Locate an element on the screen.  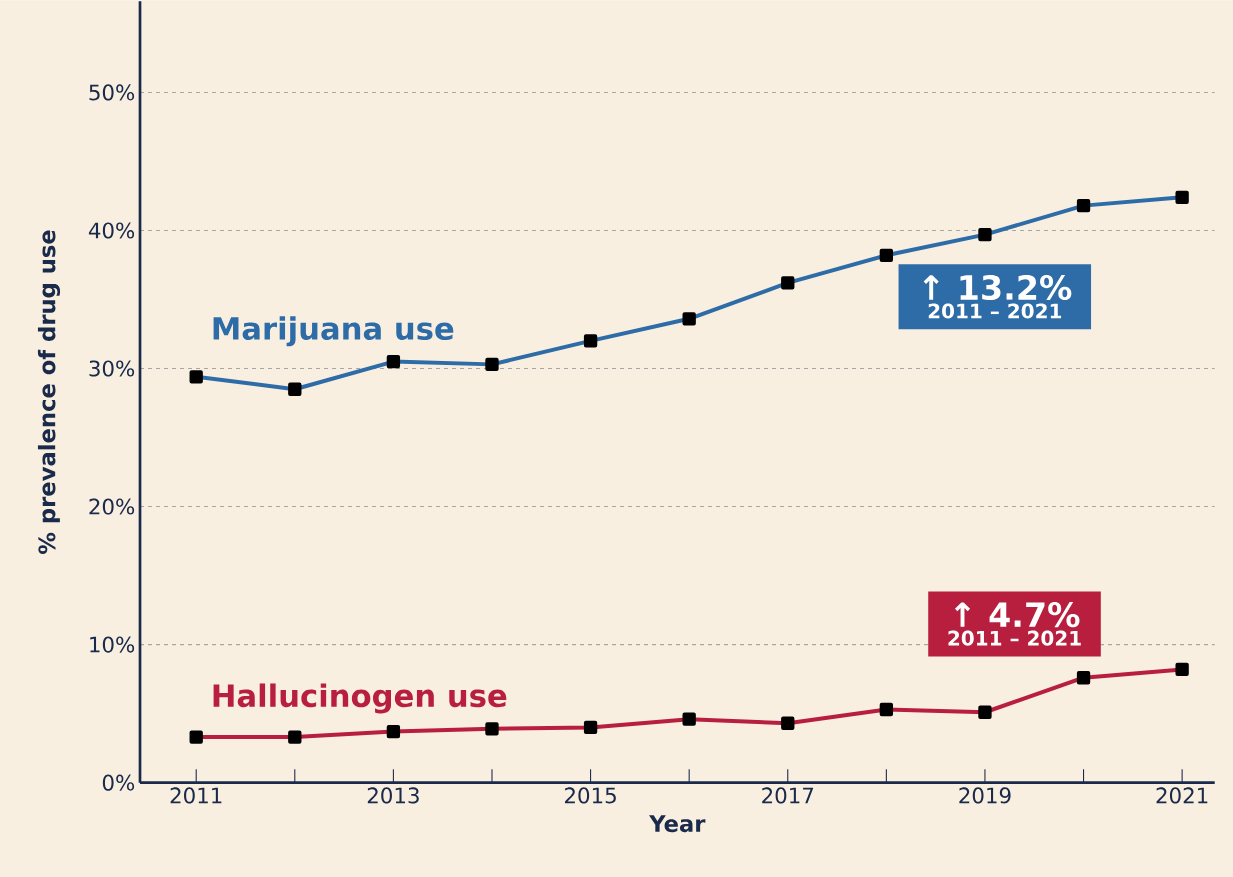
y-tick-label: 20% is located at coordinates (112, 506).